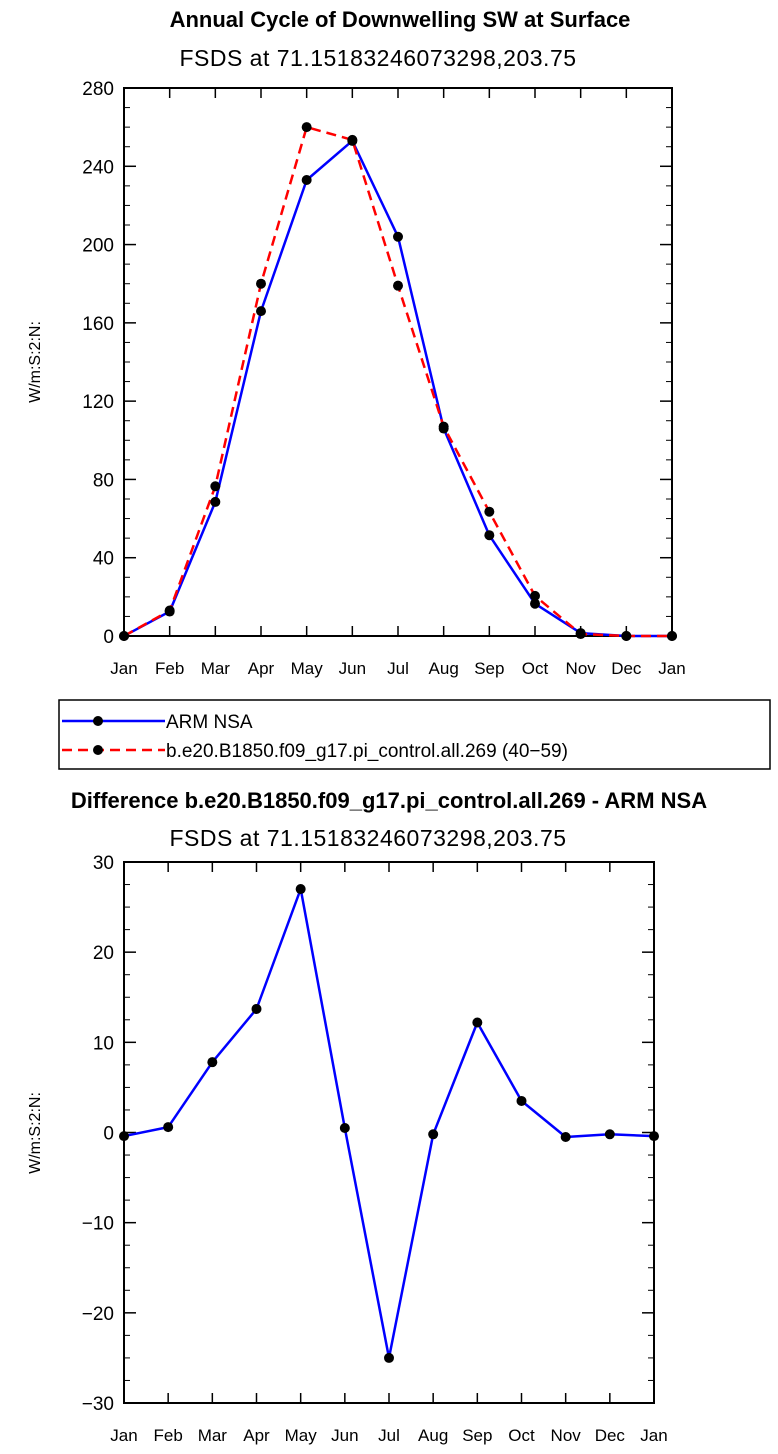 The image size is (778, 1454). I want to click on chart1-x-tick-label: May, so click(307, 668).